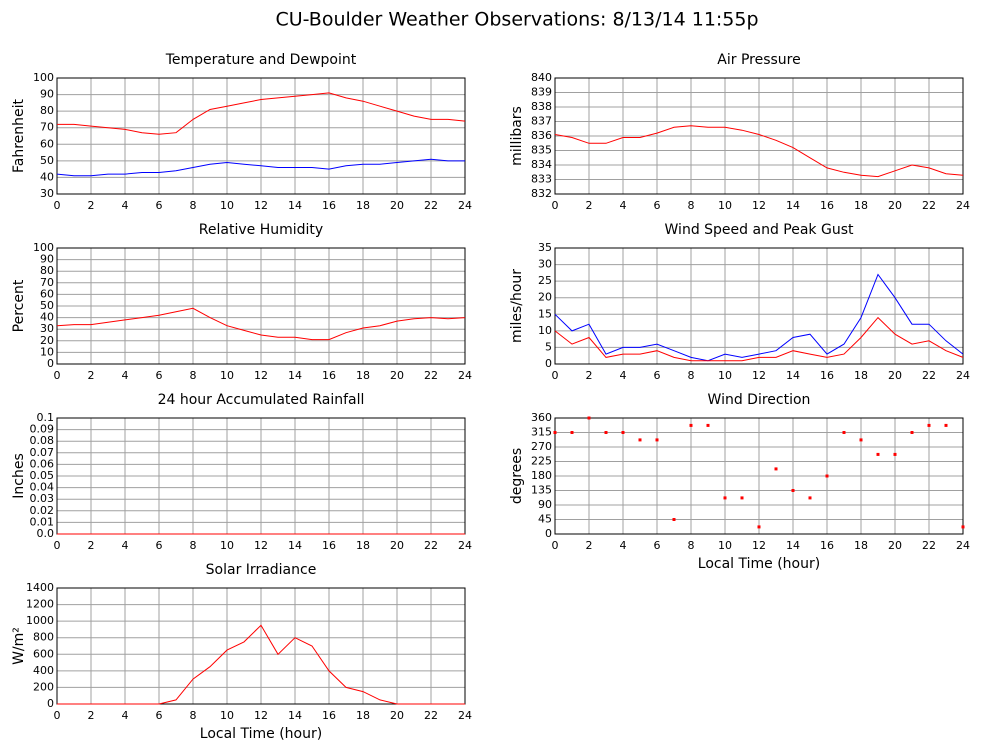  What do you see at coordinates (548, 346) in the screenshot?
I see `y-tick-label: 5` at bounding box center [548, 346].